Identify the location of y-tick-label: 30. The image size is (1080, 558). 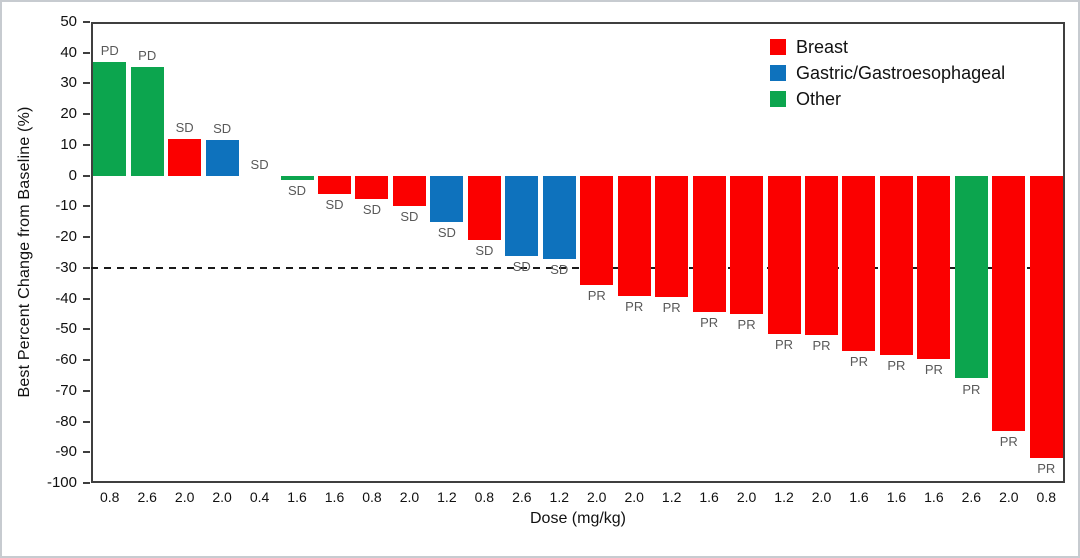
(68, 83).